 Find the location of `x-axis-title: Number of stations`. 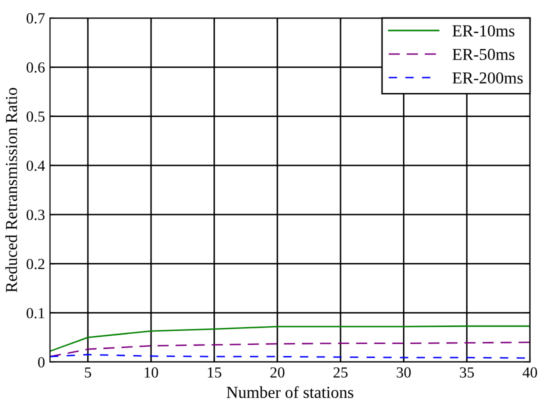

x-axis-title: Number of stations is located at coordinates (290, 392).